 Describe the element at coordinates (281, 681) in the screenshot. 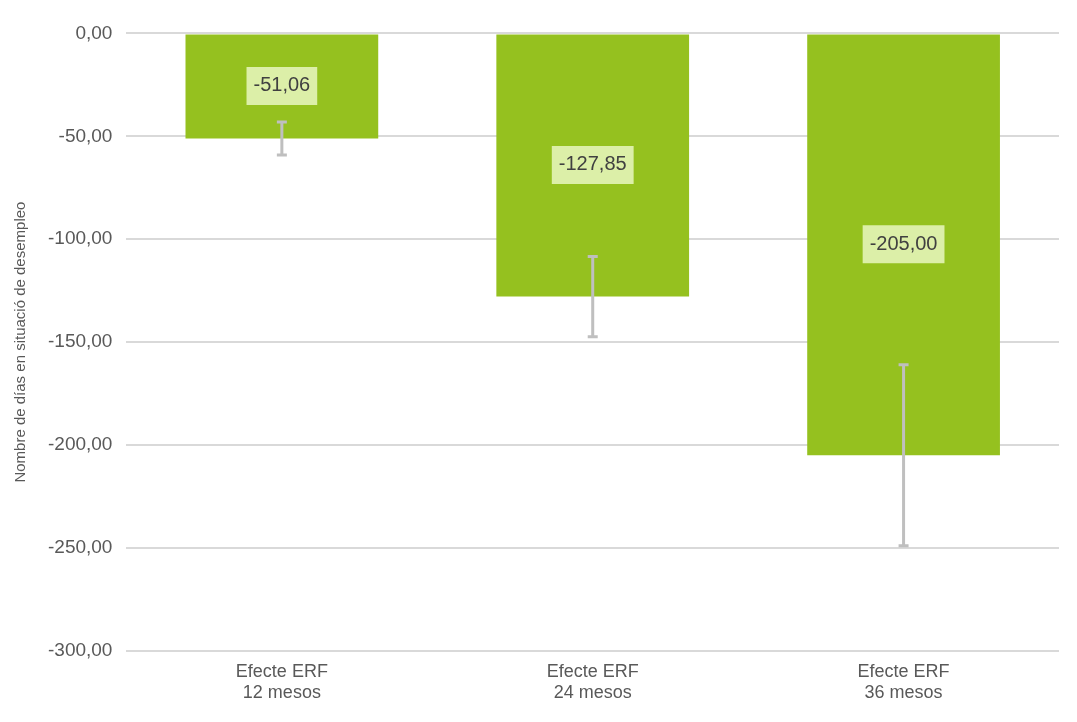

I see `x-tick-label: Efecte ERF 12 mesos` at that location.